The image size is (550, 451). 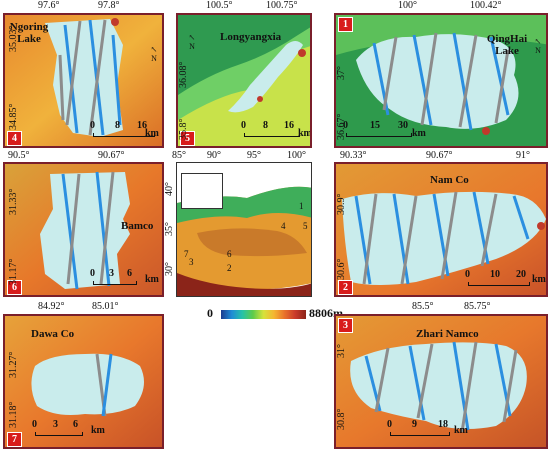 What do you see at coordinates (49, 5) in the screenshot?
I see `lon-tick: 97.6°` at bounding box center [49, 5].